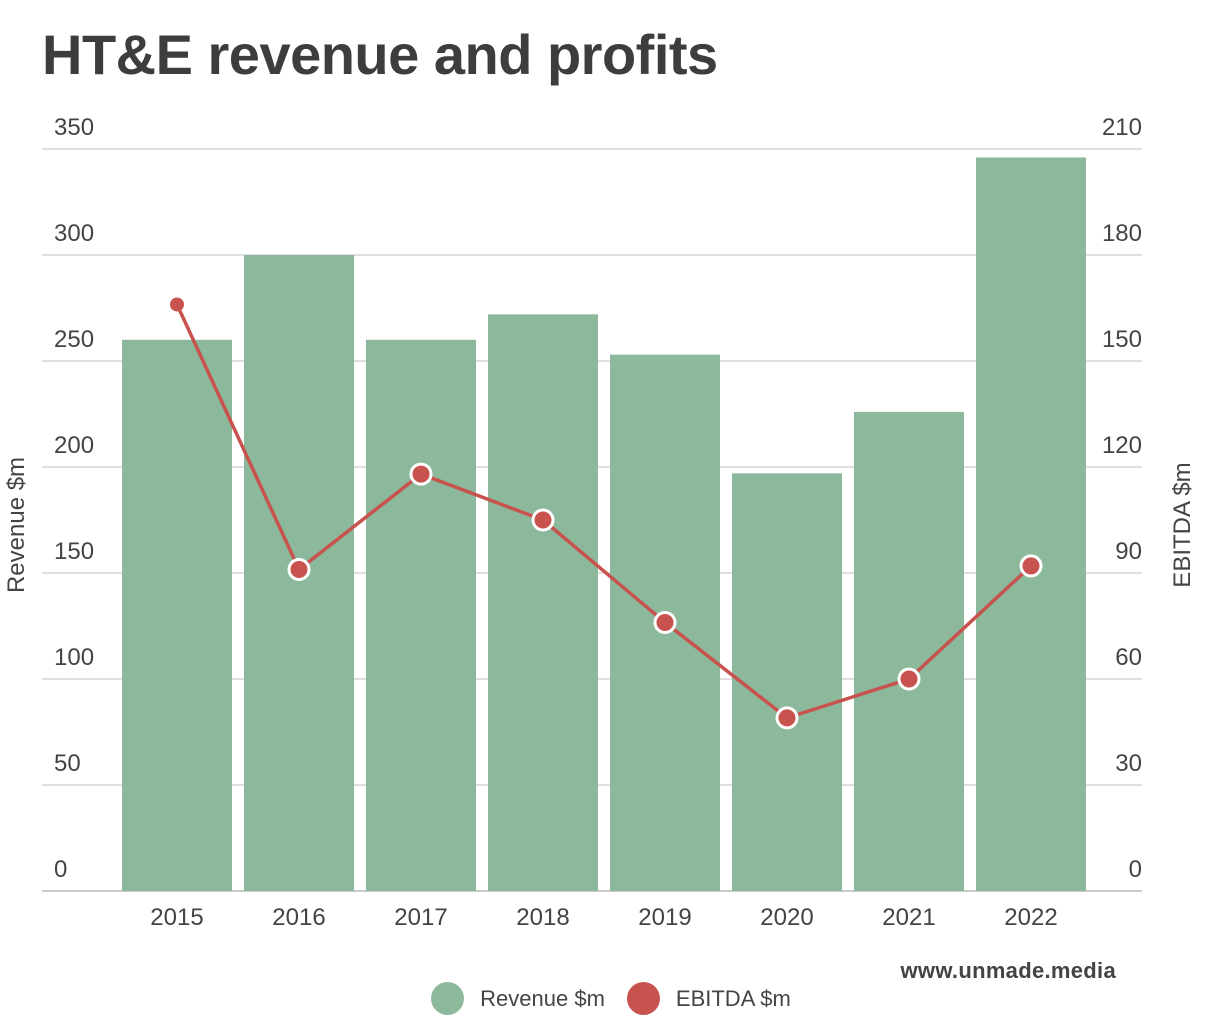 The image size is (1222, 1030). Describe the element at coordinates (1182, 524) in the screenshot. I see `y2-axis-label: EBITDA $m` at that location.